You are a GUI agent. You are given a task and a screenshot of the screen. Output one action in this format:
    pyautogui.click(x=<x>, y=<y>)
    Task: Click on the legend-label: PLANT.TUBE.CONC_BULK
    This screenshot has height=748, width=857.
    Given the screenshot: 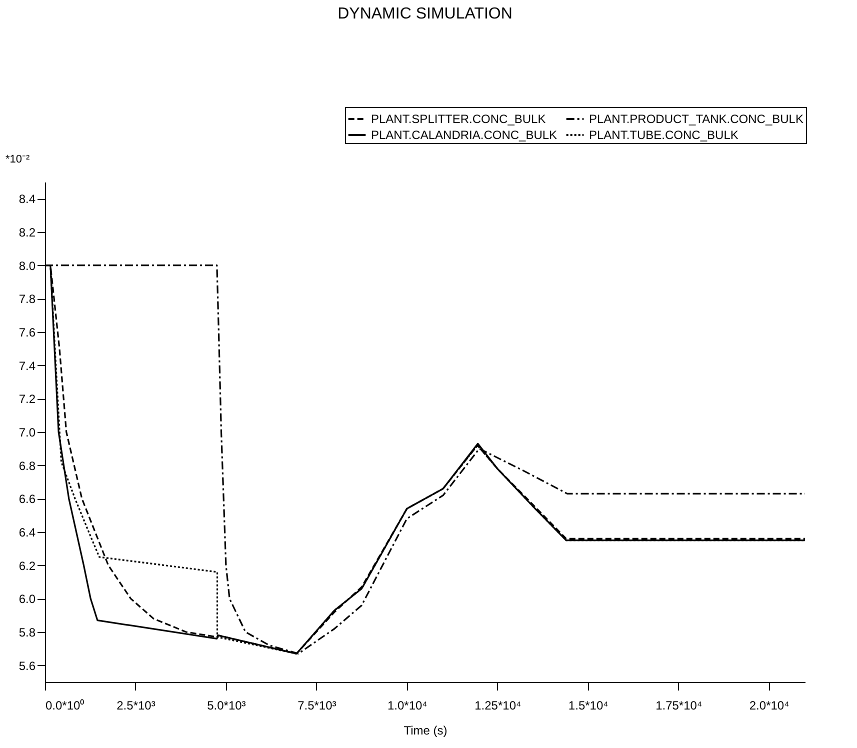 What is the action you would take?
    pyautogui.click(x=663, y=135)
    